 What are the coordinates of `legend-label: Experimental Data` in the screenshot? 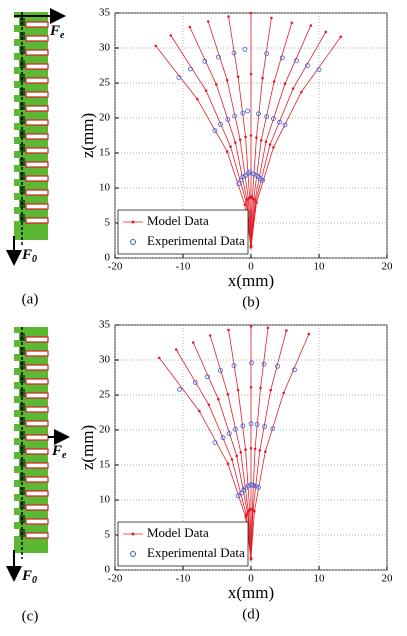 It's located at (196, 240).